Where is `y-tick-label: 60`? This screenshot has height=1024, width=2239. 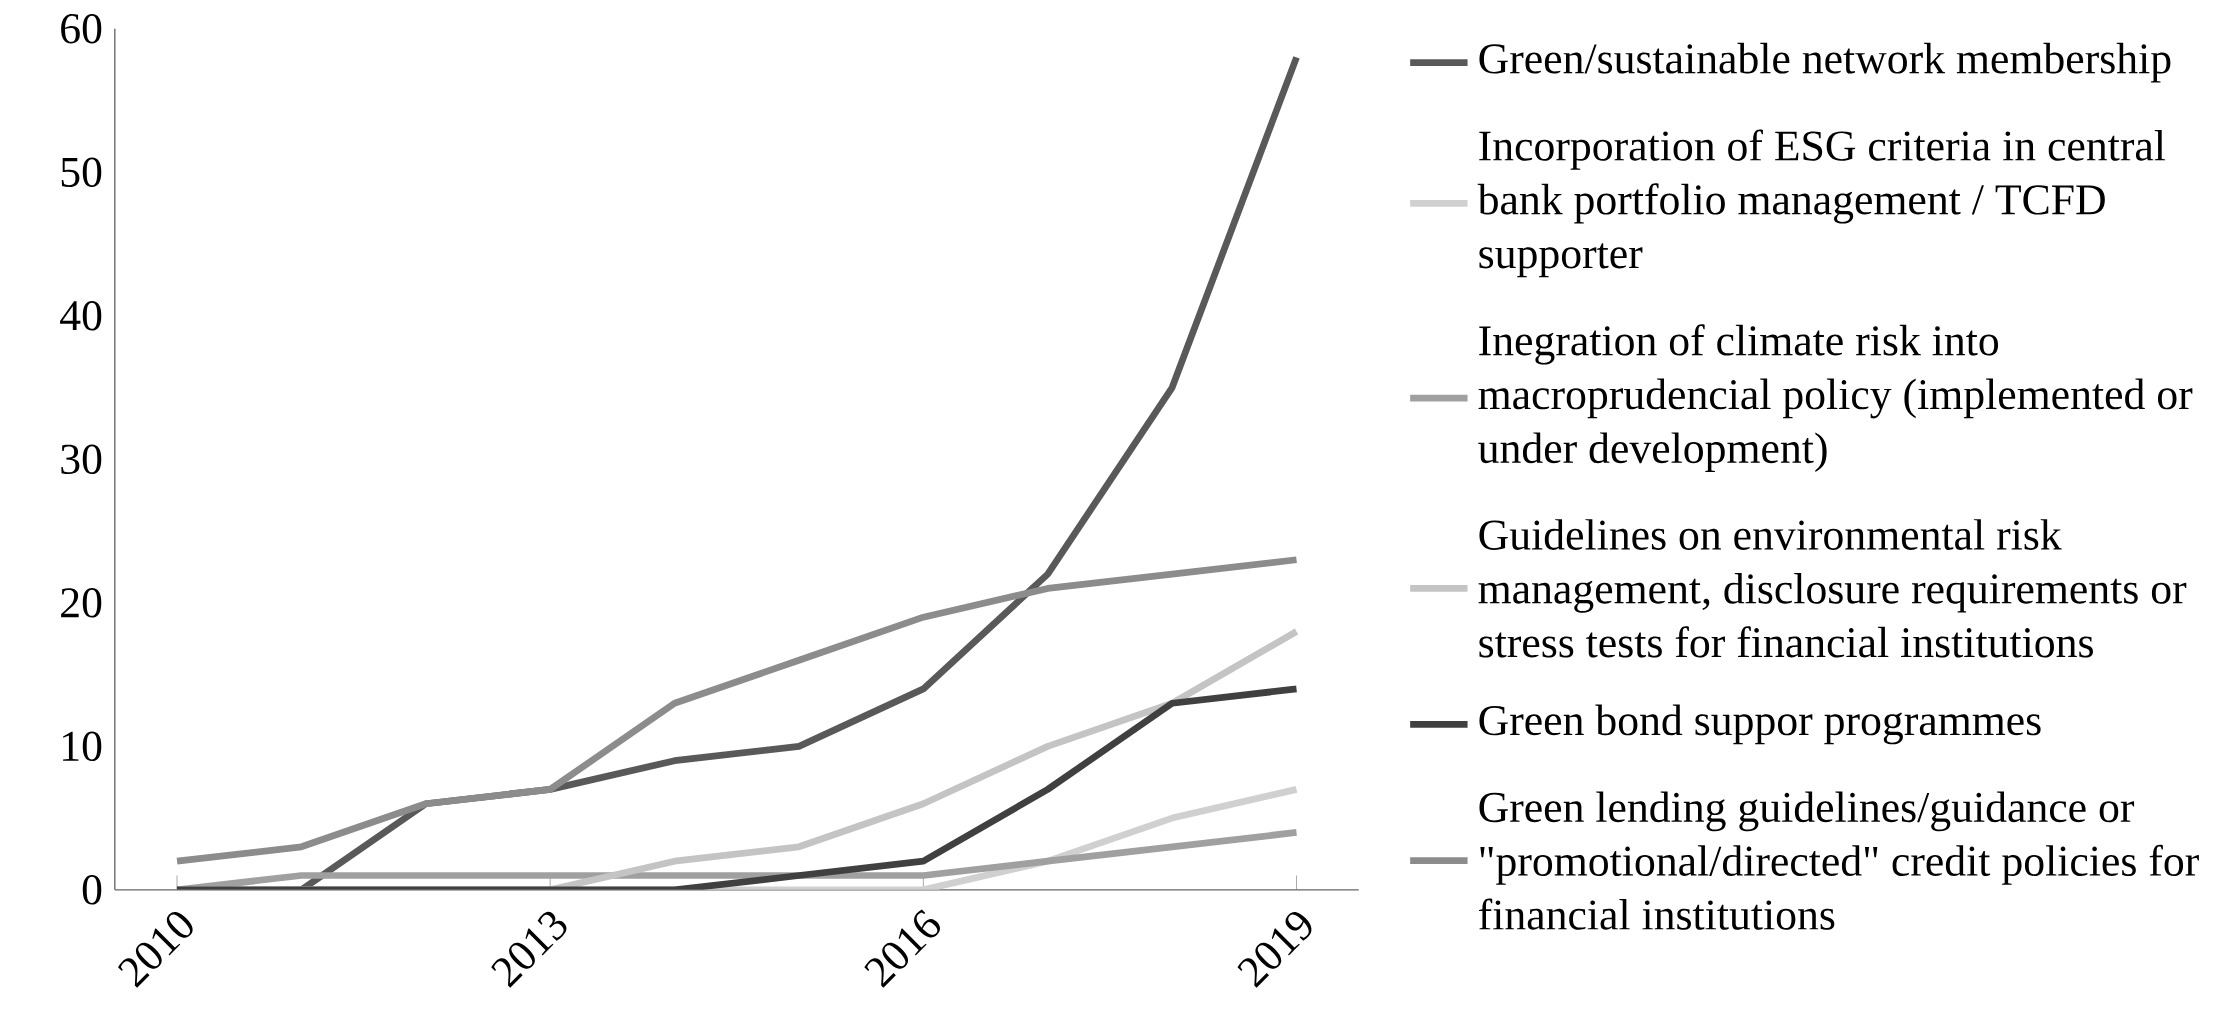
y-tick-label: 60 is located at coordinates (81, 29).